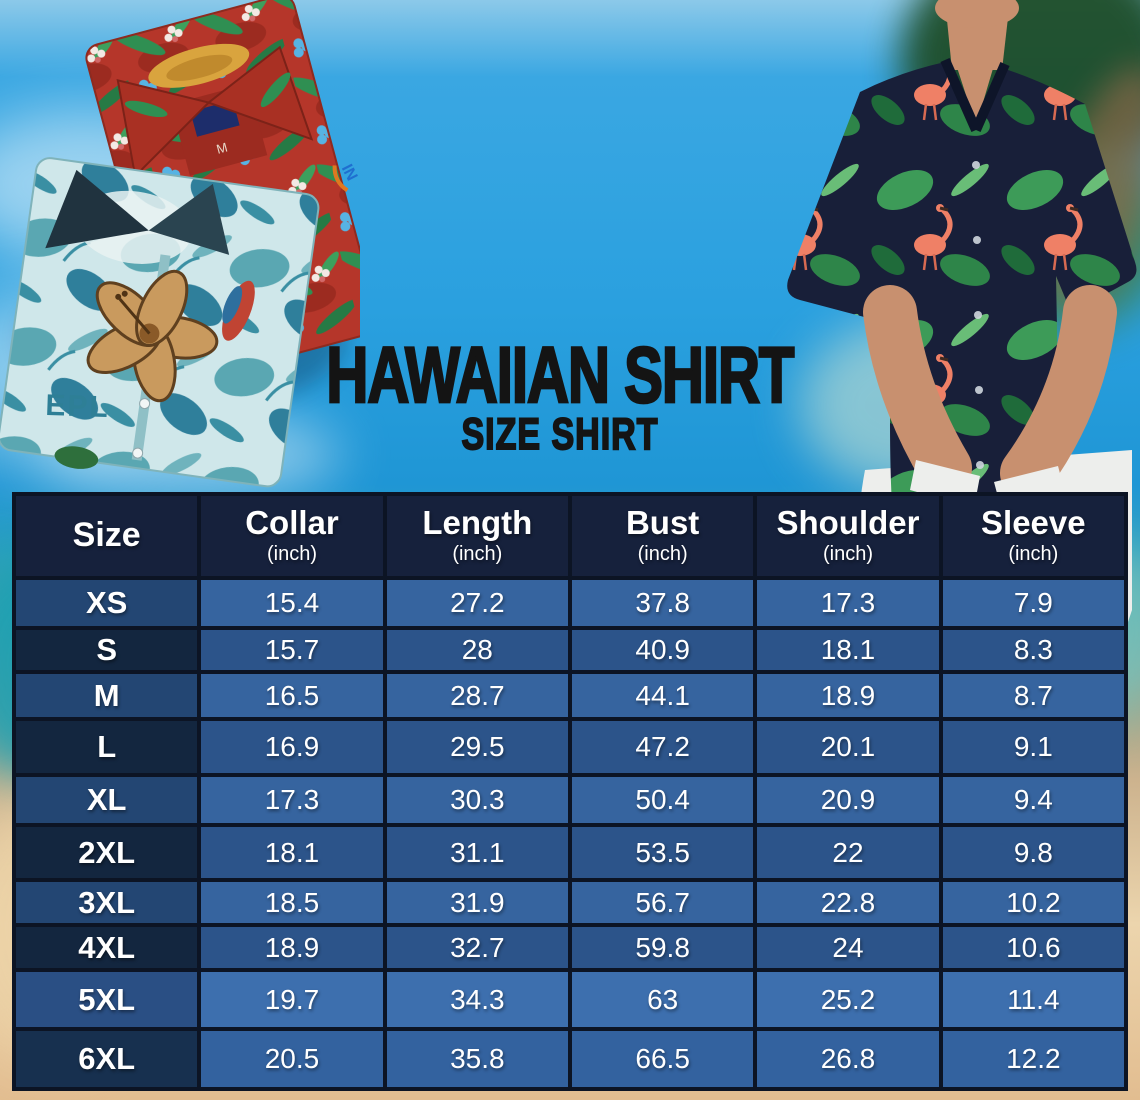  I want to click on cell-3xl-collar: 18.5, so click(292, 902).